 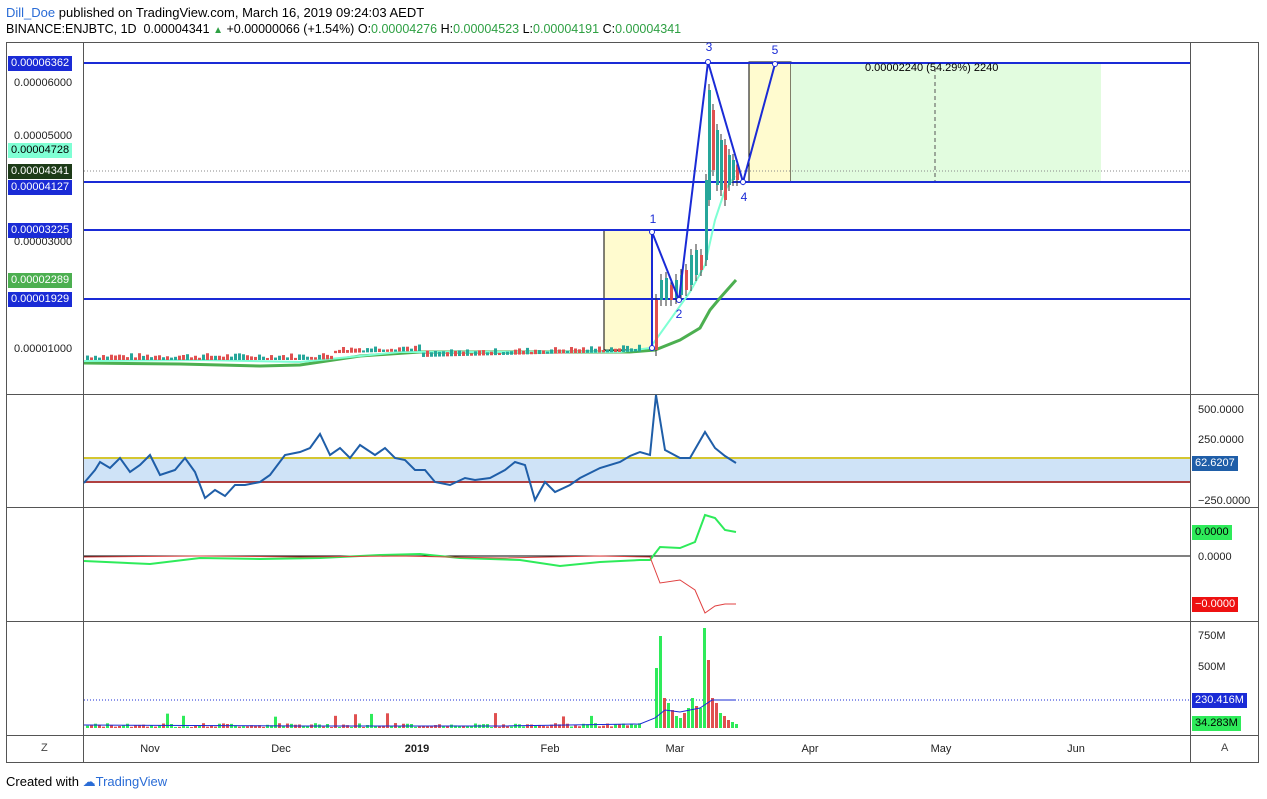 What do you see at coordinates (648, 29) in the screenshot?
I see `close-value: 0.00004341` at bounding box center [648, 29].